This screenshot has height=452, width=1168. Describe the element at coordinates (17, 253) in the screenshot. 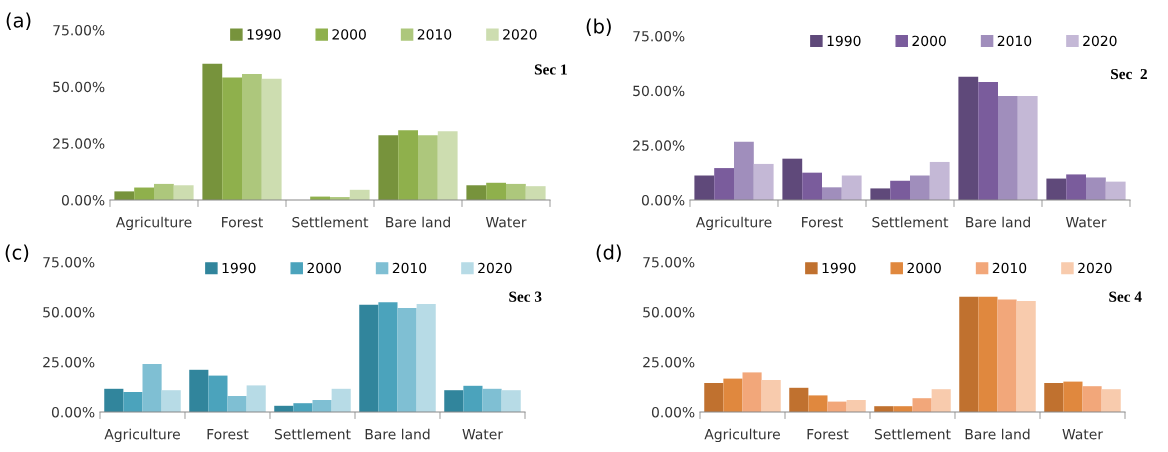

I see `chart-title: (c)` at that location.